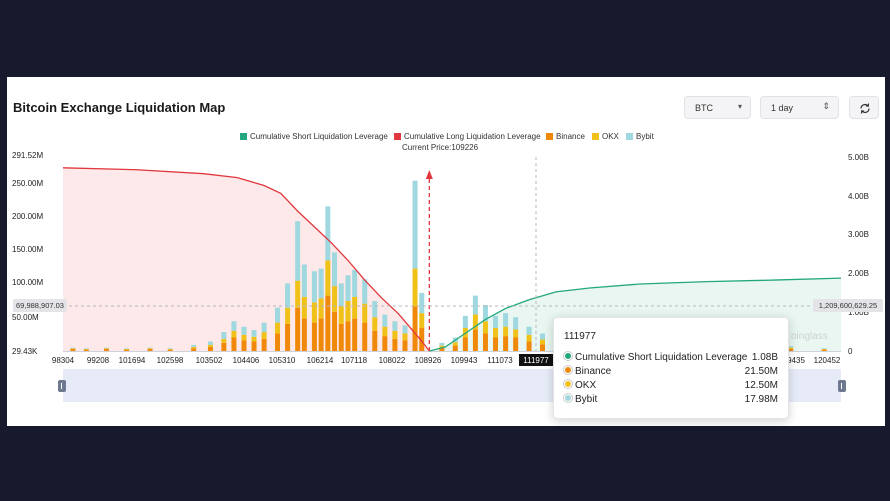 The width and height of the screenshot is (890, 501). What do you see at coordinates (645, 136) in the screenshot?
I see `legend-label: Bybit` at bounding box center [645, 136].